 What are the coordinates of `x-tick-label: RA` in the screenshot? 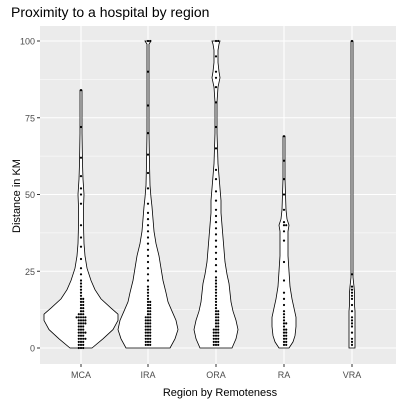 It's located at (284, 375).